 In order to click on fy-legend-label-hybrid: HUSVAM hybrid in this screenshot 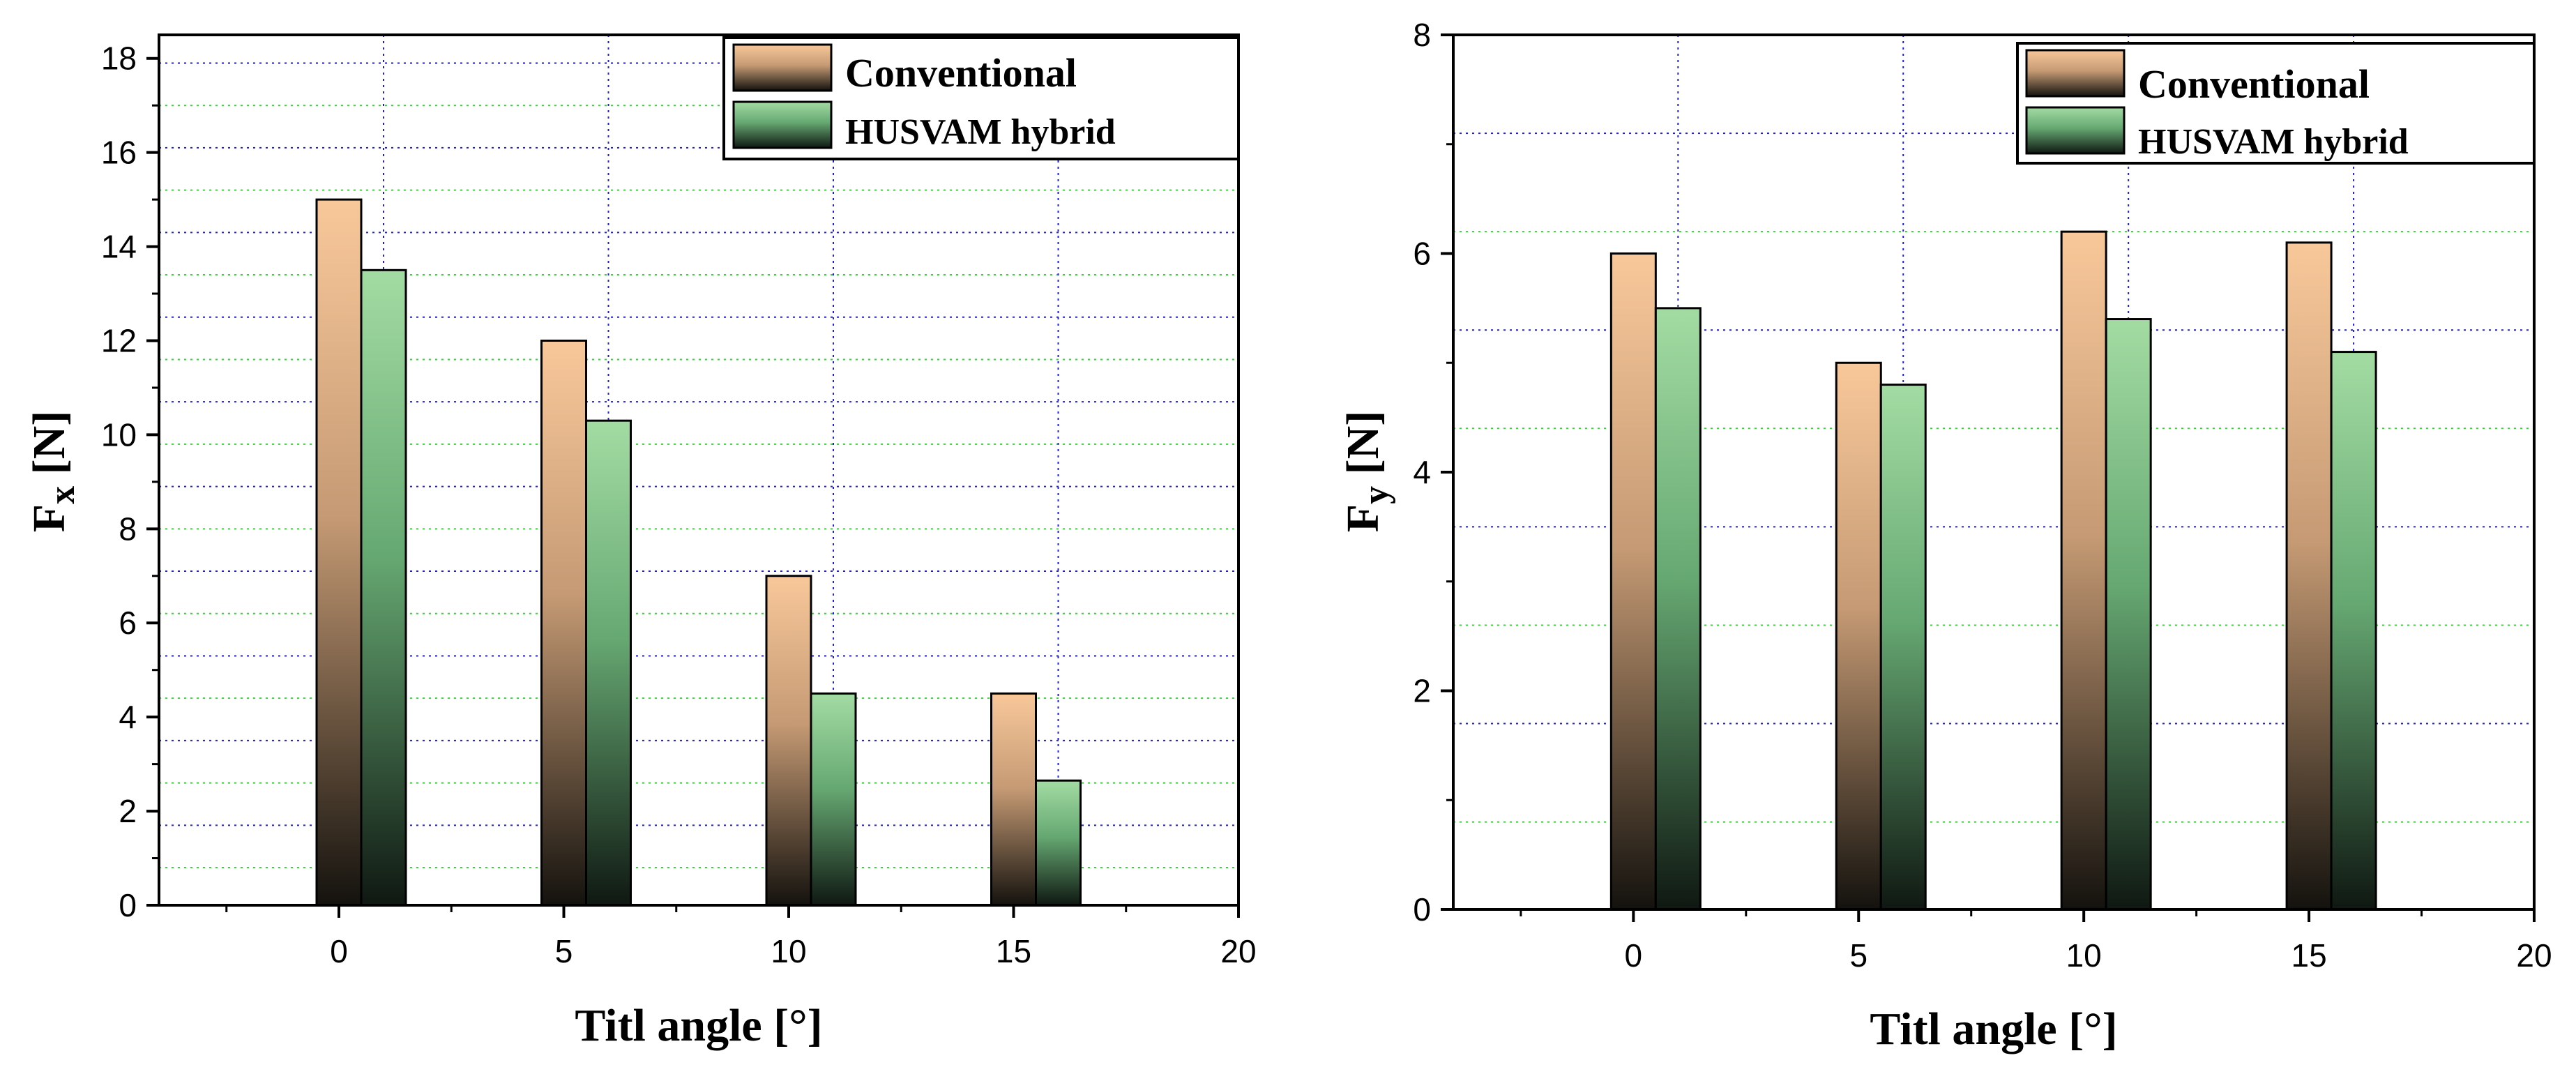, I will do `click(2273, 142)`.